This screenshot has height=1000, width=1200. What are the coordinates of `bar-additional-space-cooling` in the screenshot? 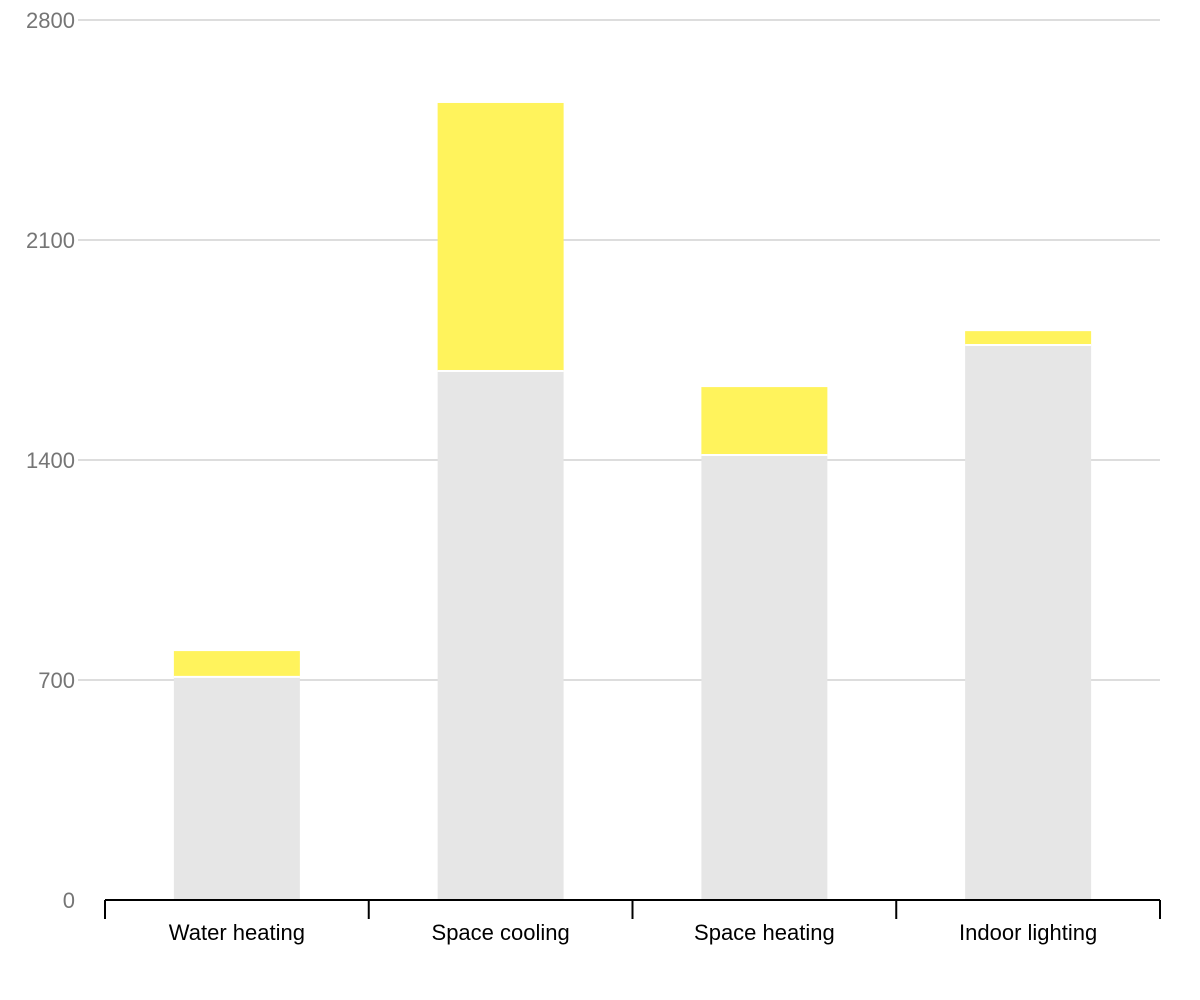 It's located at (500, 237).